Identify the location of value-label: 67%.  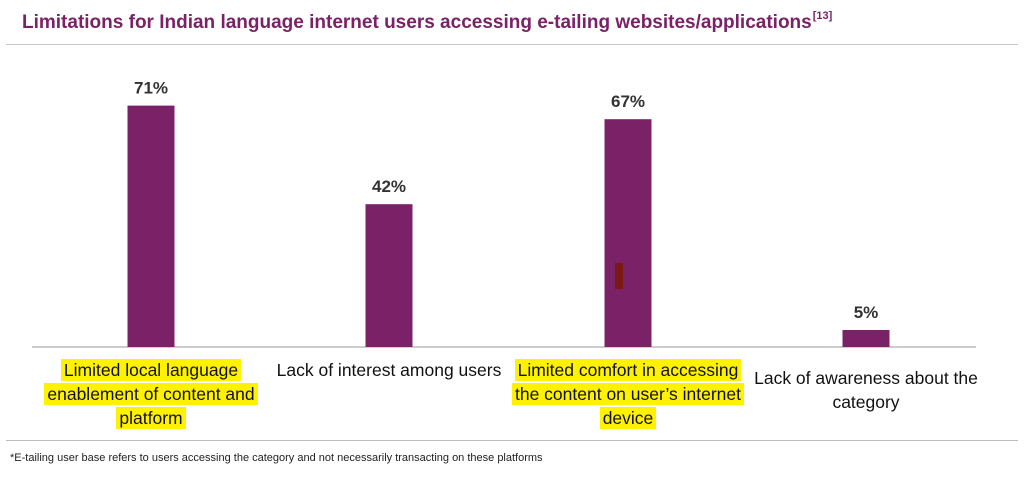
(628, 101).